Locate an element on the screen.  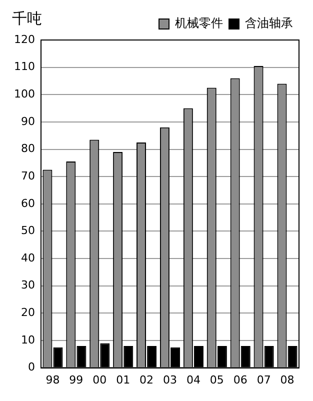
y-tick-label: 90 is located at coordinates (27, 121).